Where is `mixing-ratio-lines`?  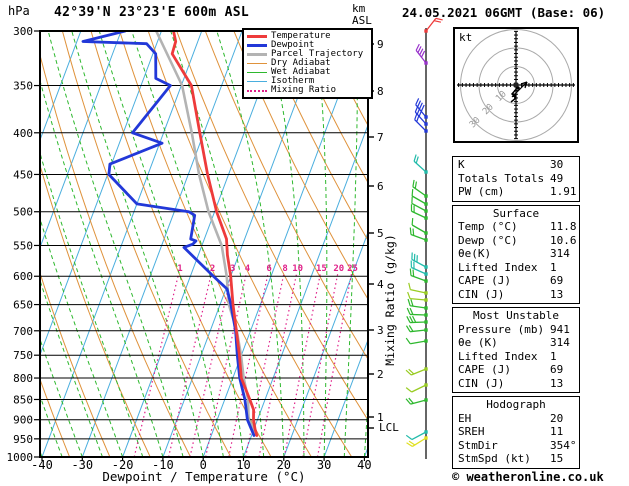
mixing-ratio-lines is located at coordinates (243, 365).